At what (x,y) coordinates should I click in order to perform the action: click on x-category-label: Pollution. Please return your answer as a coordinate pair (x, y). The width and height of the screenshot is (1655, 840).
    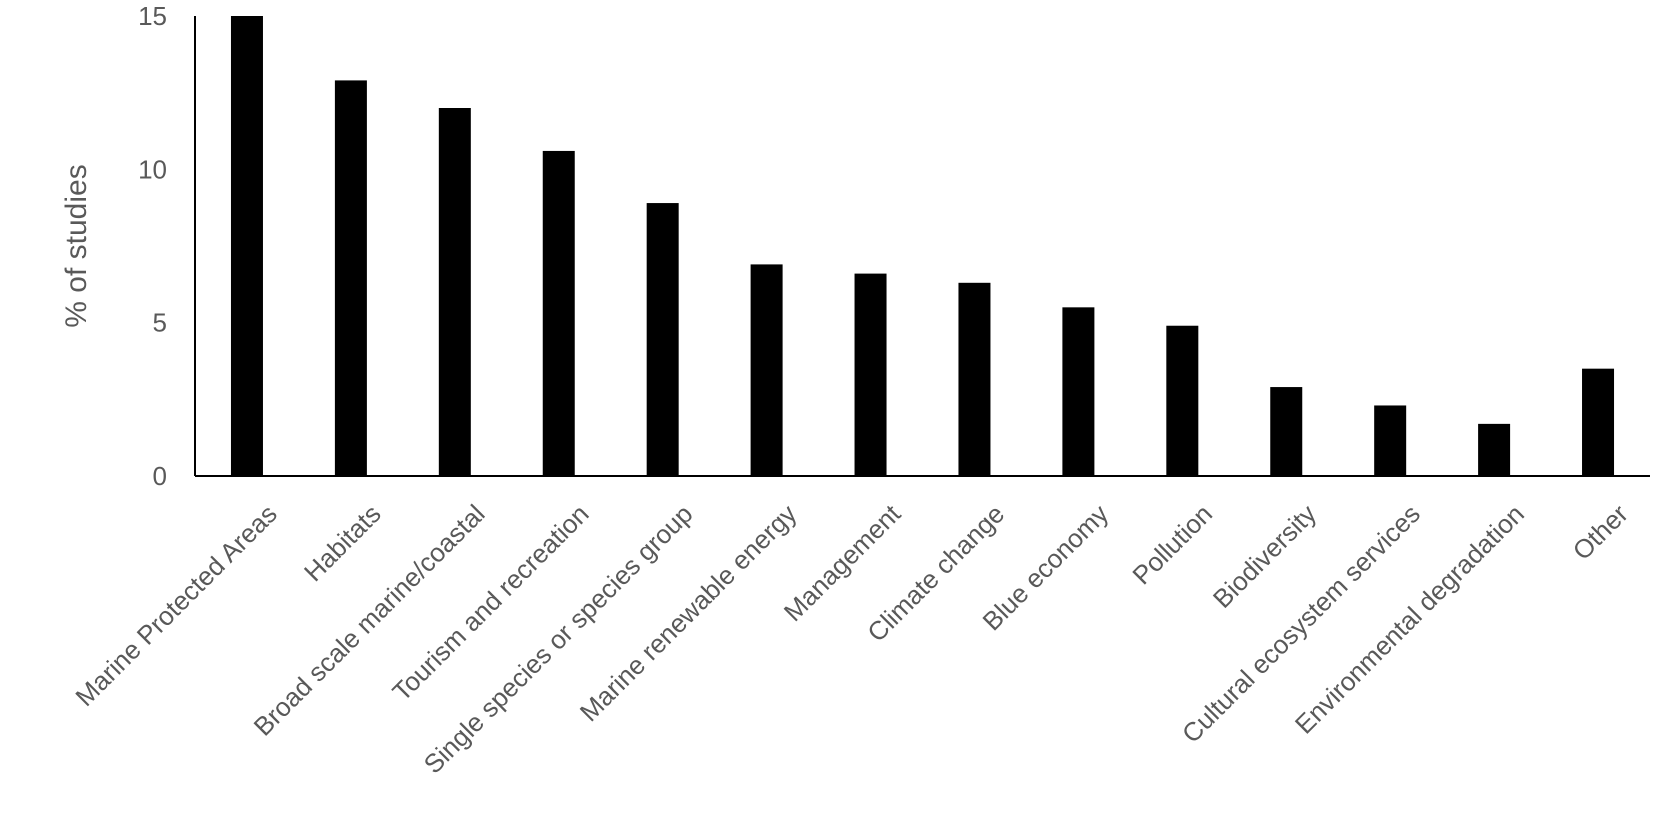
    Looking at the image, I should click on (1172, 545).